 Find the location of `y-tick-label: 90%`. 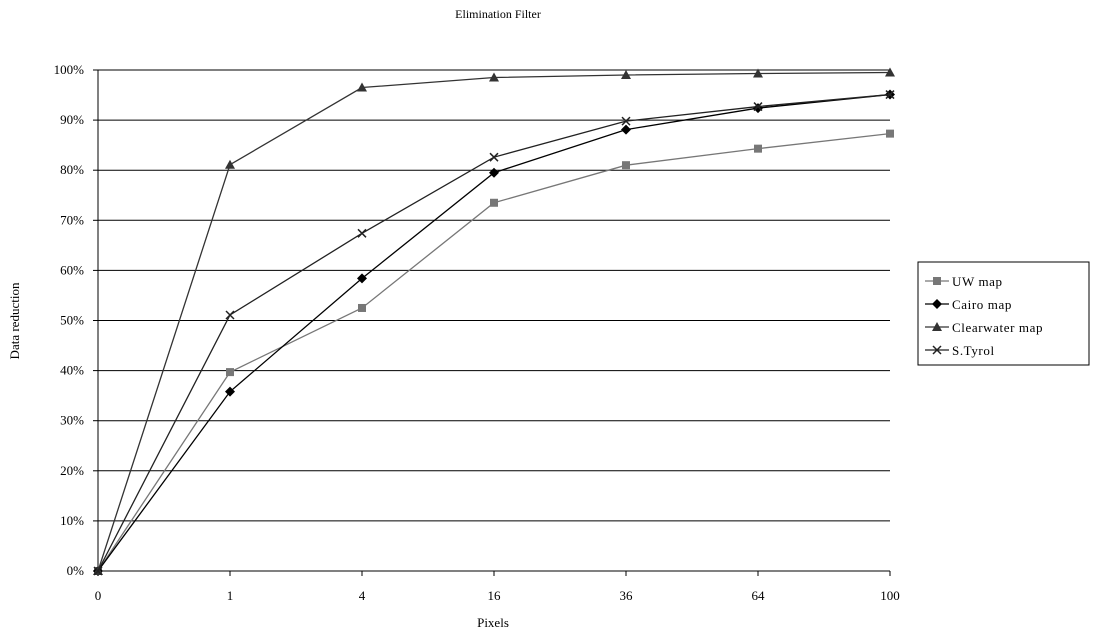

y-tick-label: 90% is located at coordinates (72, 119).